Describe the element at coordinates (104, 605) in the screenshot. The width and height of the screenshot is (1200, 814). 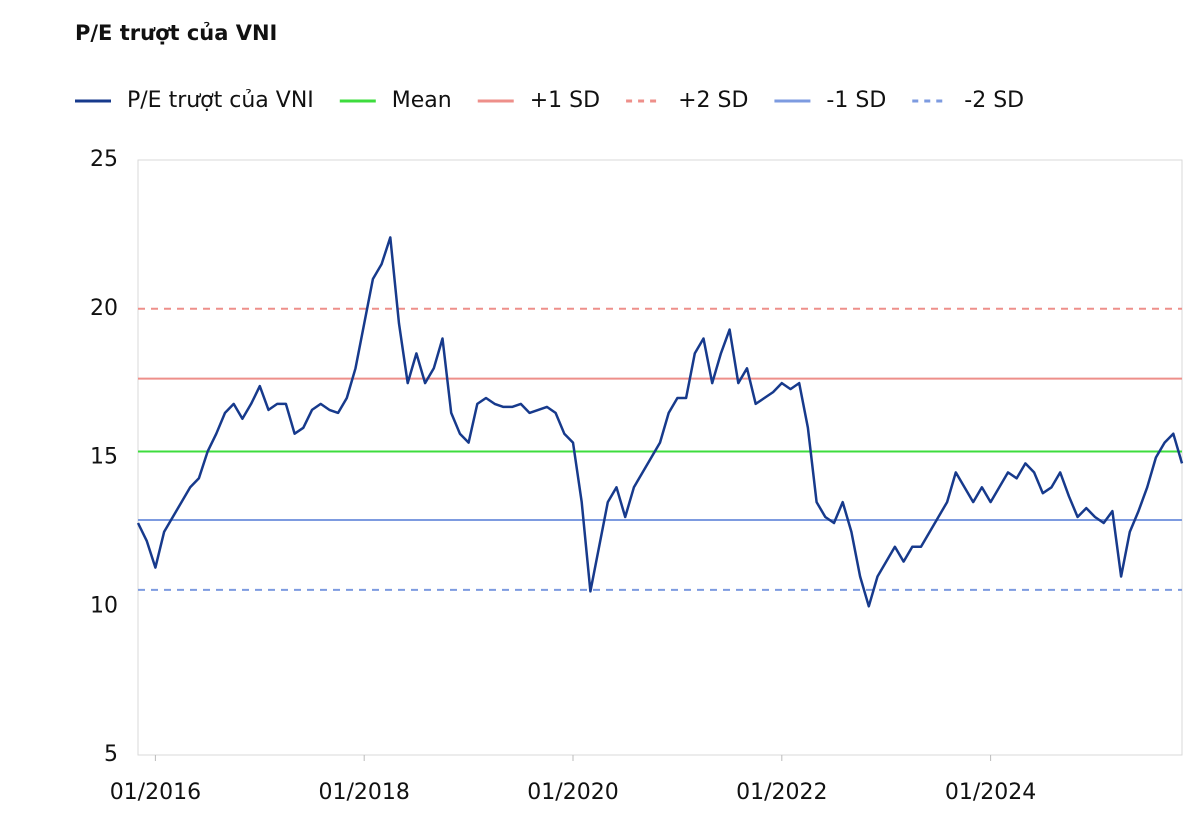
I see `y-tick-label: 10` at that location.